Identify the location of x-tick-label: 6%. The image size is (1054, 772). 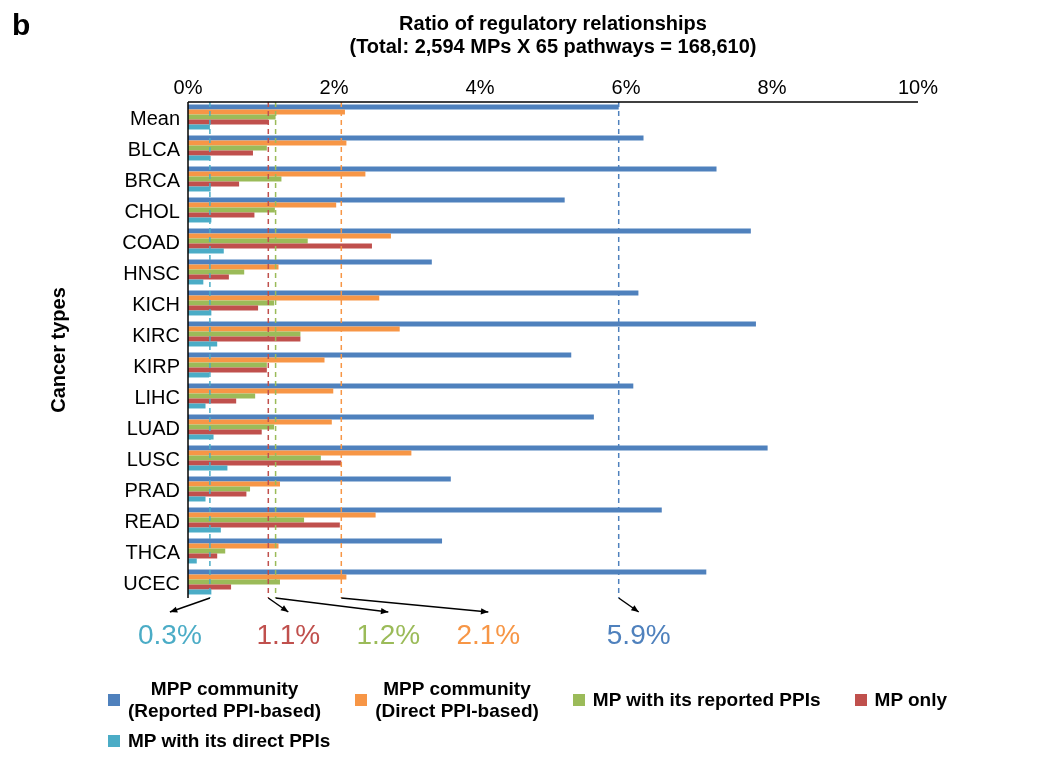
(626, 87).